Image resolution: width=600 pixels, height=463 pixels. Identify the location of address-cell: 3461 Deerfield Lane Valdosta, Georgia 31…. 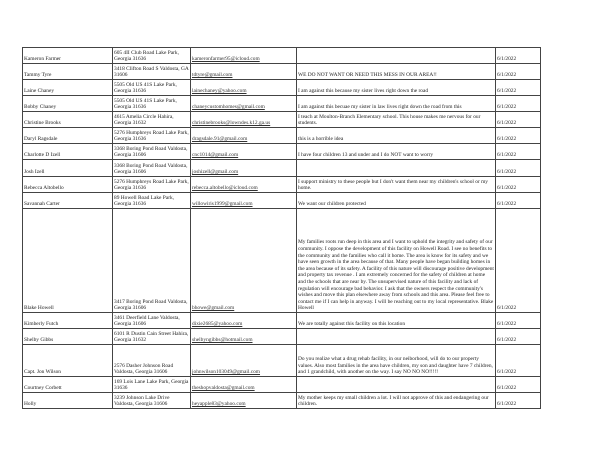
(151, 320).